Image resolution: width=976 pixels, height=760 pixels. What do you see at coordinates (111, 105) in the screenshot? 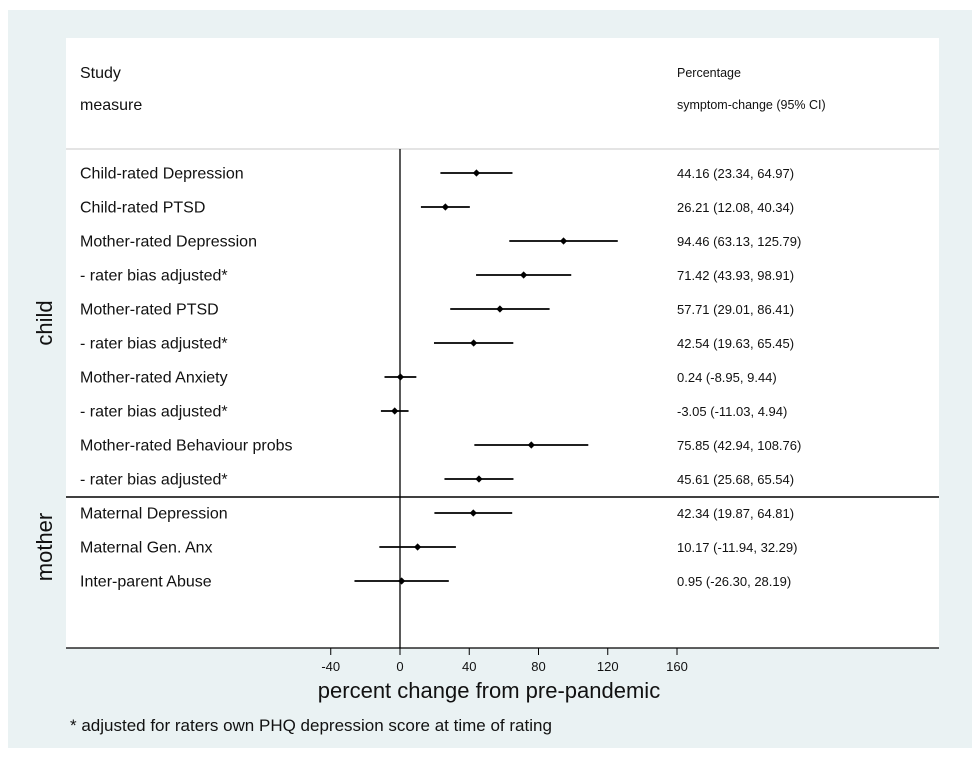
I see `header-measure: measure` at bounding box center [111, 105].